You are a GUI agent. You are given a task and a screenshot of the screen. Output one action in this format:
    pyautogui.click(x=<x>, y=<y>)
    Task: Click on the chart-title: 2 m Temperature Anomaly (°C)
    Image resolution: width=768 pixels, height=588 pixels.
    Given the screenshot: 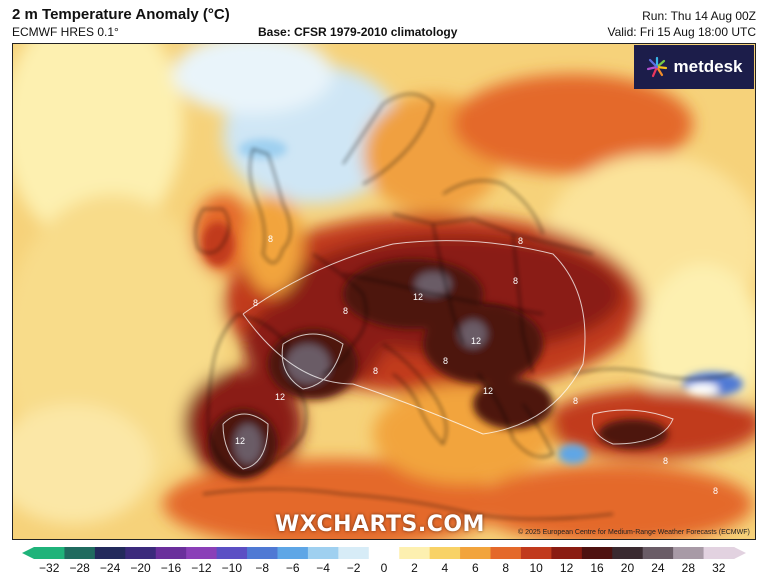 What is the action you would take?
    pyautogui.click(x=121, y=14)
    